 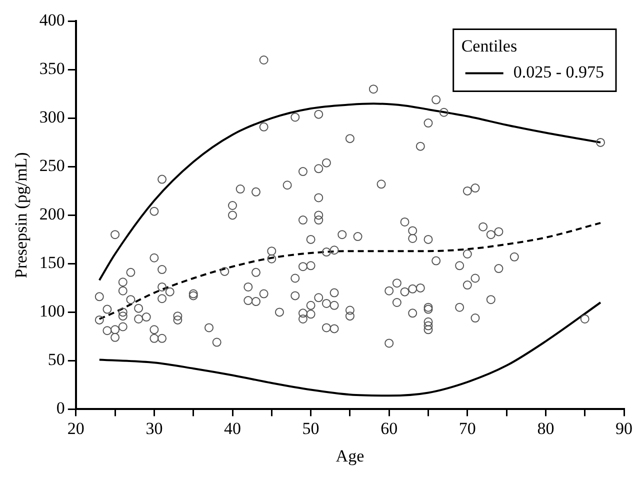 I want to click on y-tick-label: 300, so click(x=52, y=117).